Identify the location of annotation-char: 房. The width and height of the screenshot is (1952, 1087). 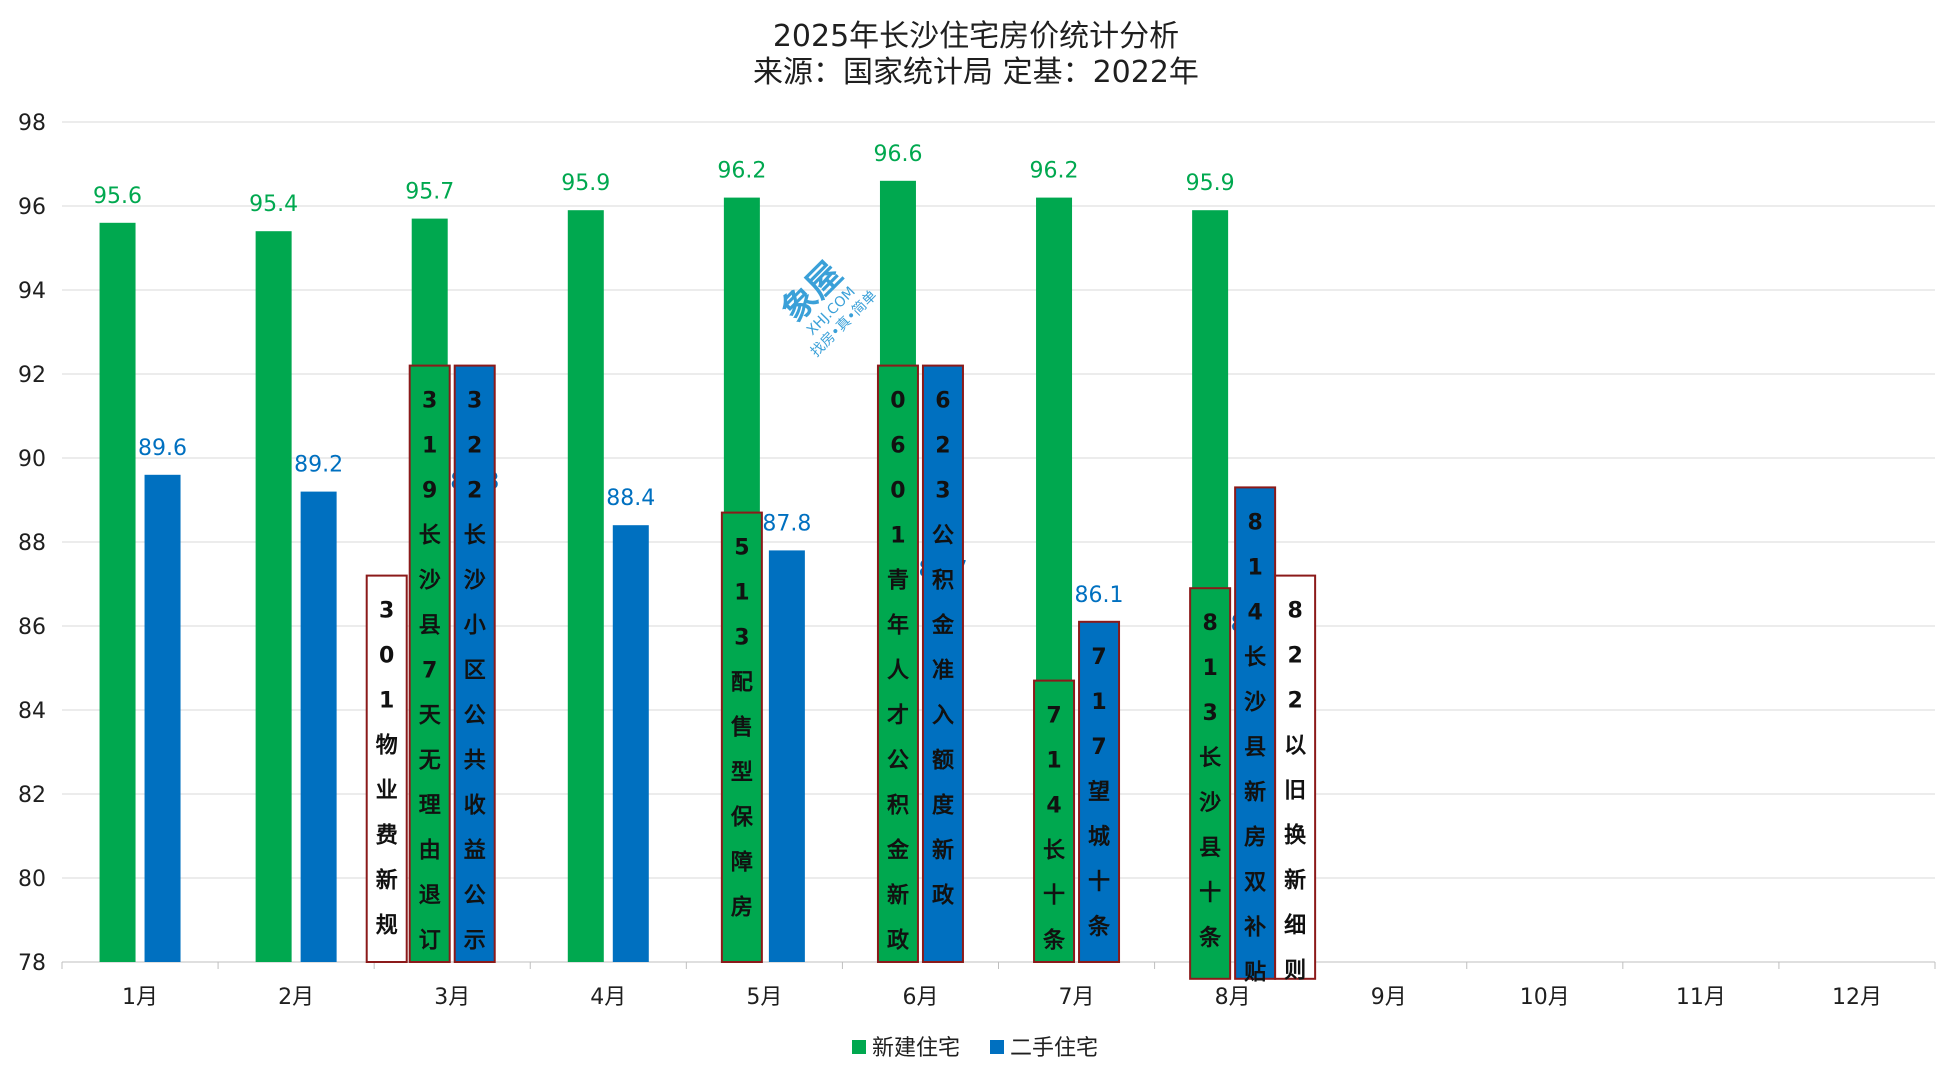
(1255, 837).